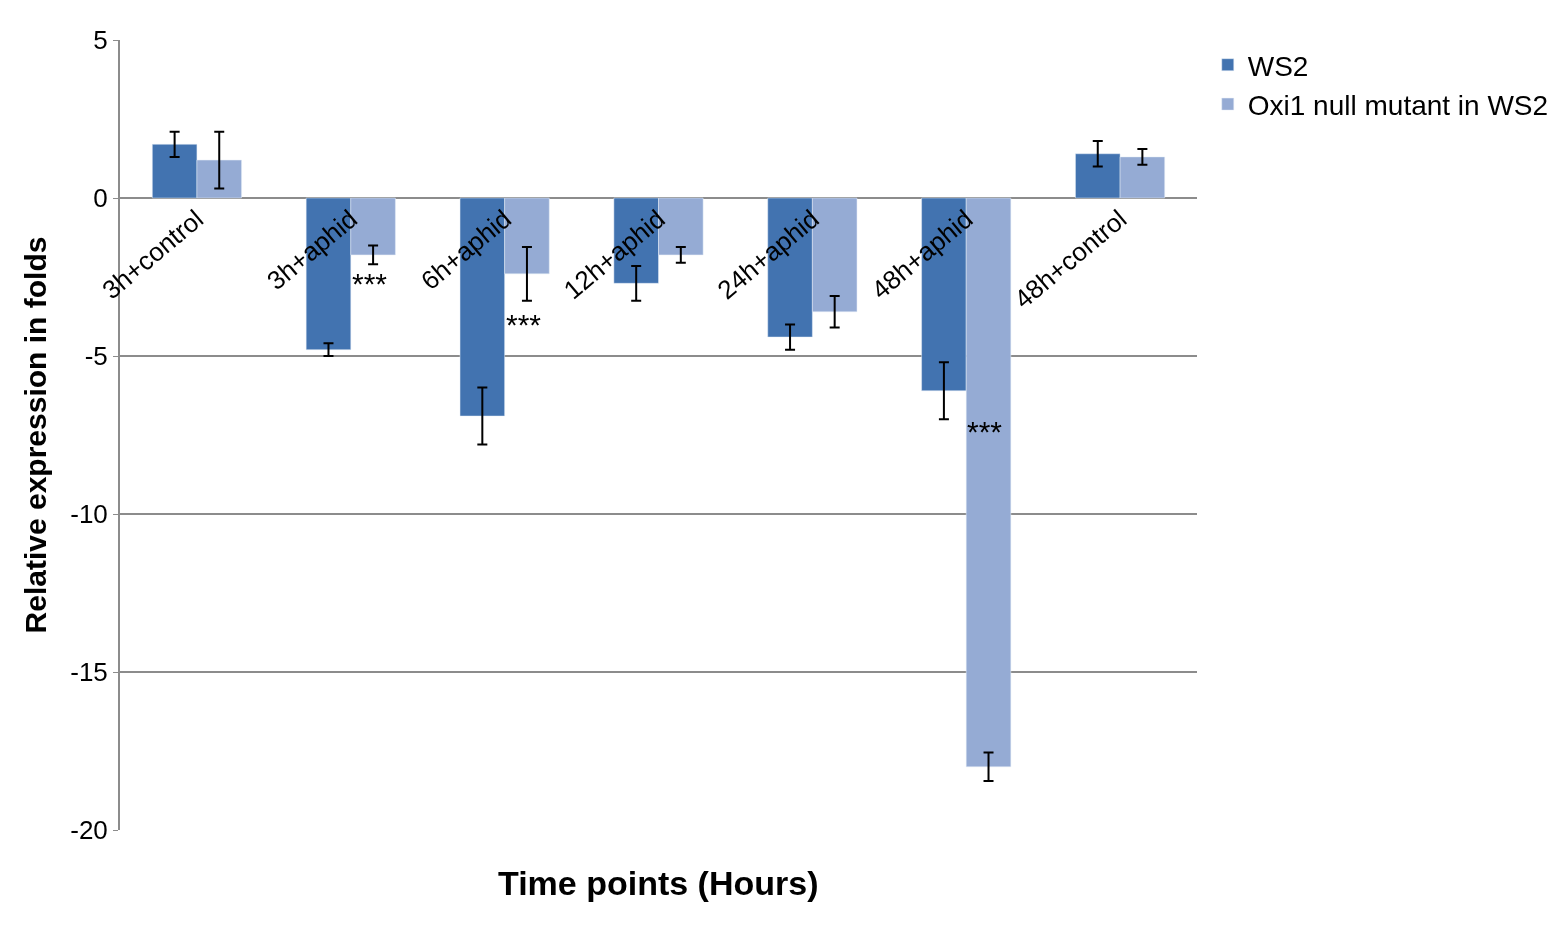 This screenshot has height=940, width=1566. Describe the element at coordinates (100, 40) in the screenshot. I see `y-tick-label: 5` at that location.